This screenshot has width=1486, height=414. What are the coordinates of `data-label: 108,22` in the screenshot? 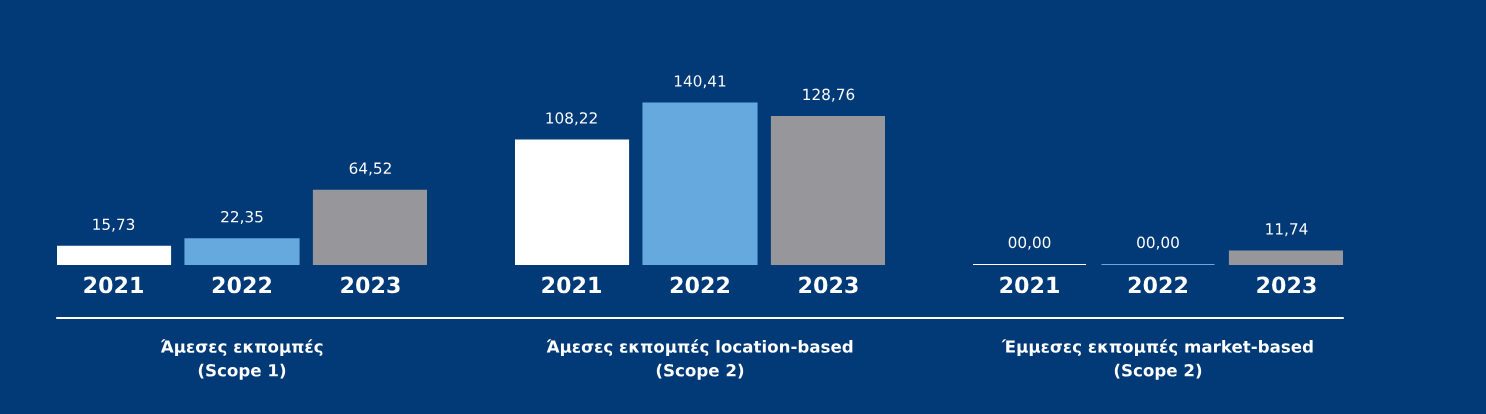 It's located at (571, 119).